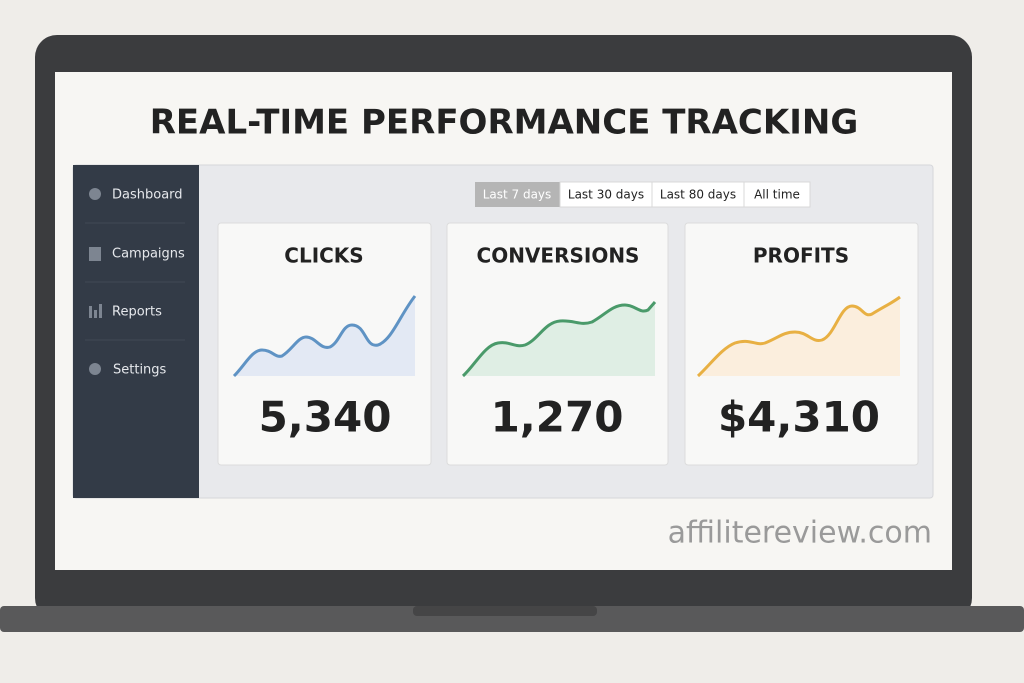  What do you see at coordinates (95, 369) in the screenshot?
I see `icon-settings` at bounding box center [95, 369].